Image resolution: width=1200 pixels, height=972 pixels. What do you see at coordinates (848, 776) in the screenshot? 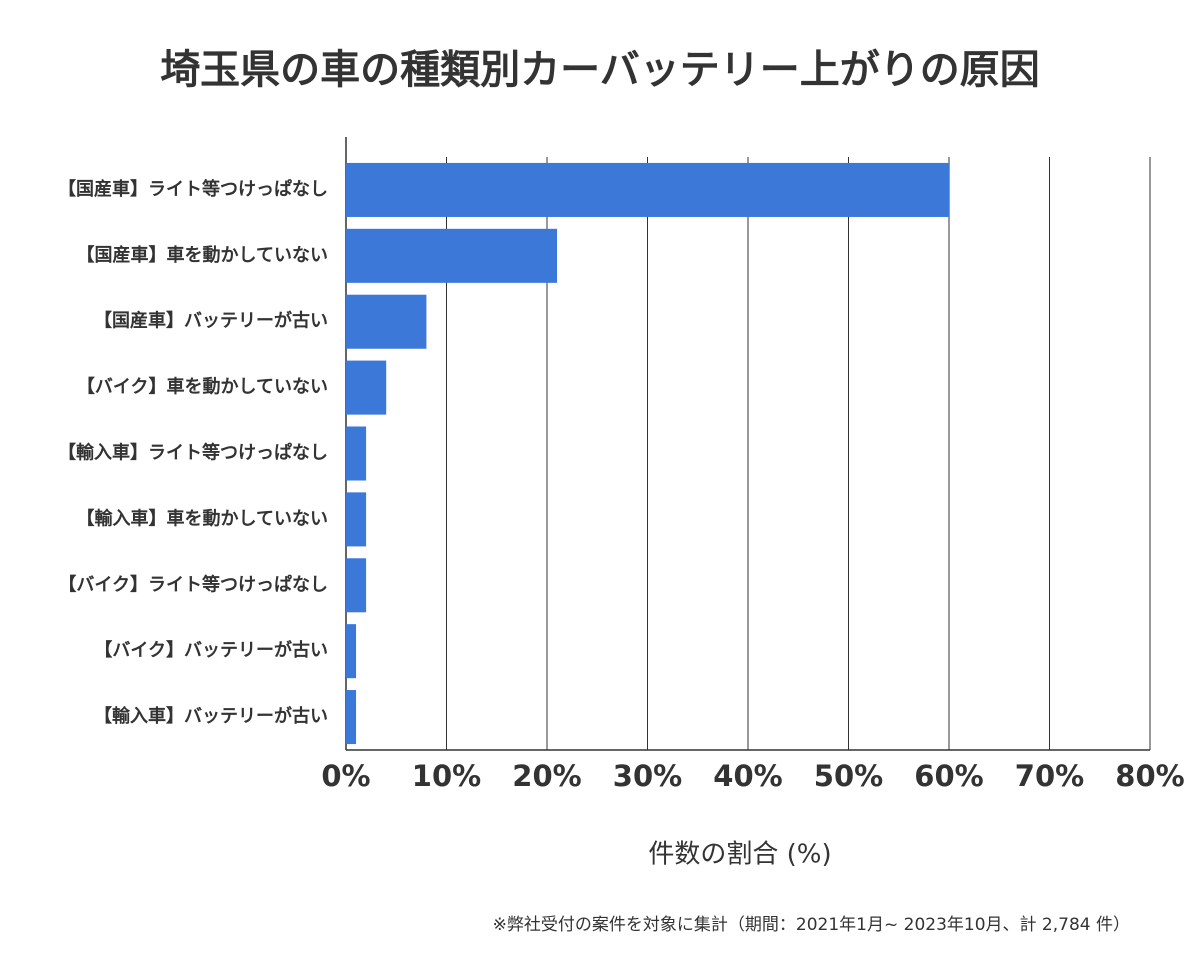
I see `x-tick-label: 50%` at bounding box center [848, 776].